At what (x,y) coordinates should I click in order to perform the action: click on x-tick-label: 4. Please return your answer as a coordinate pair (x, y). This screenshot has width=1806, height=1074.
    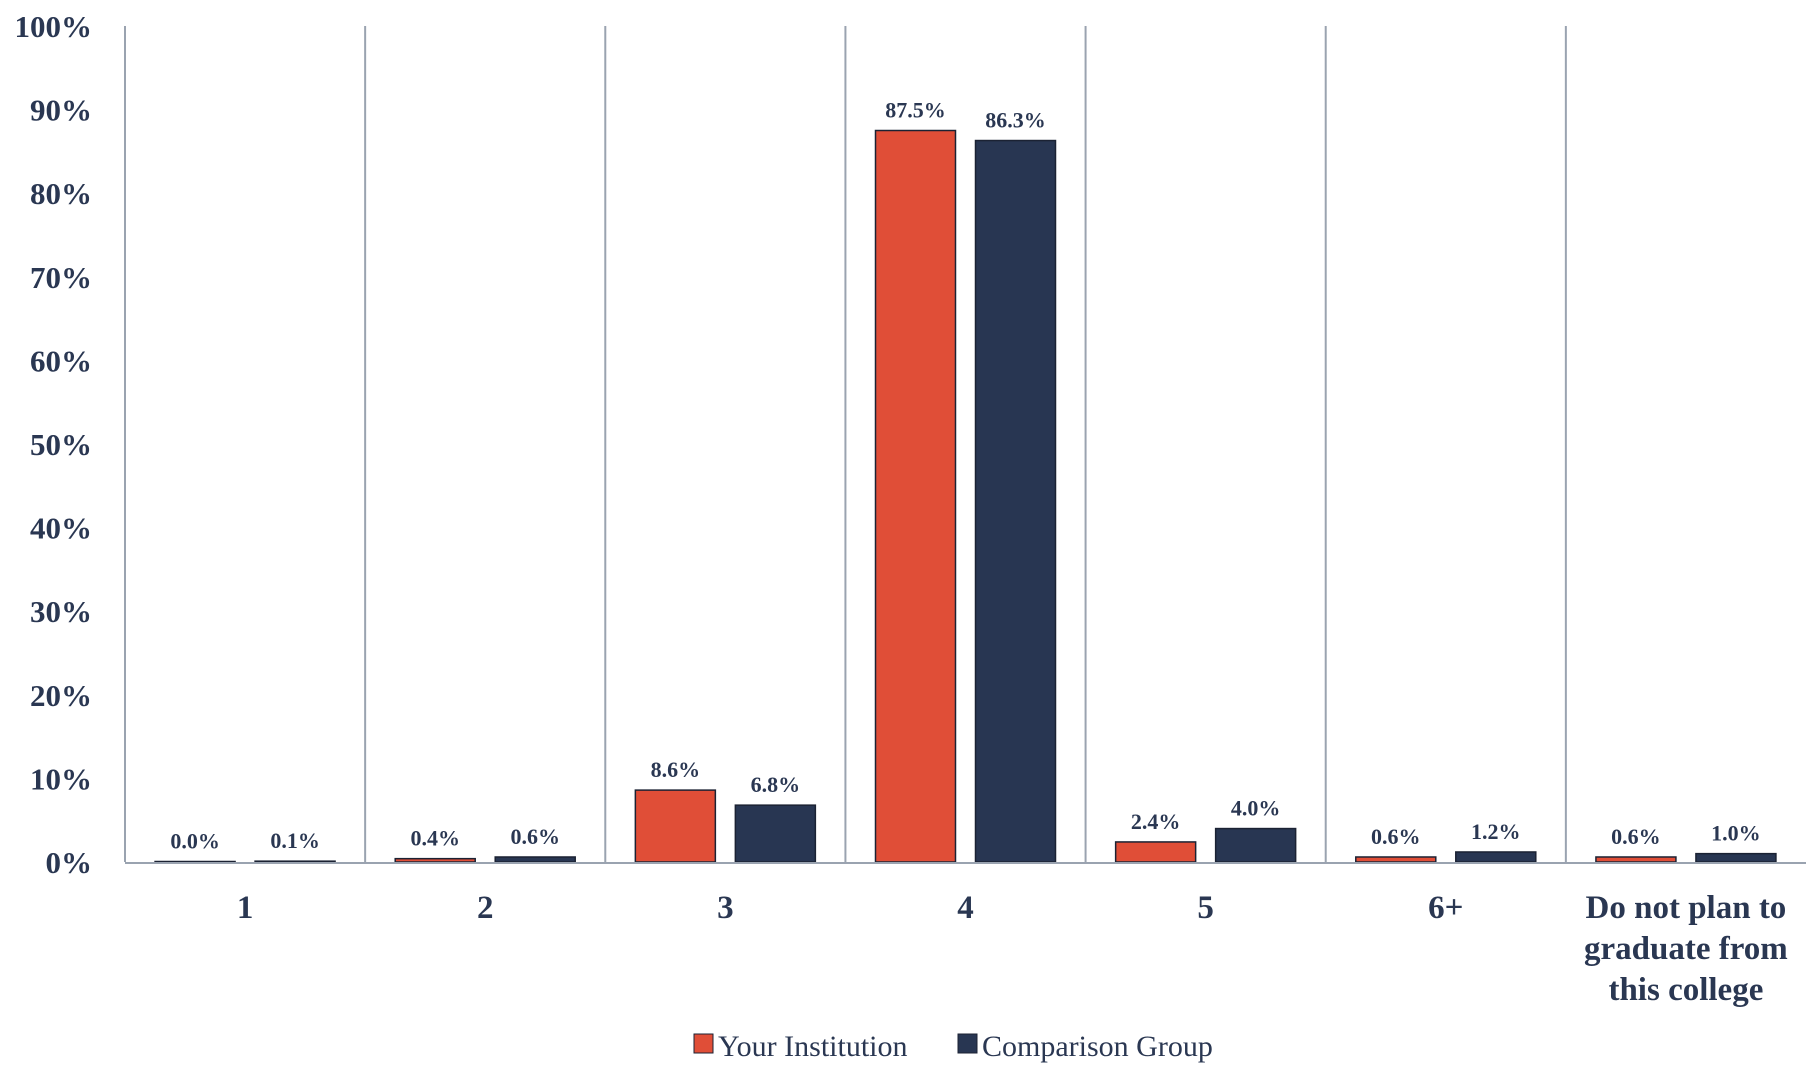
    Looking at the image, I should click on (965, 908).